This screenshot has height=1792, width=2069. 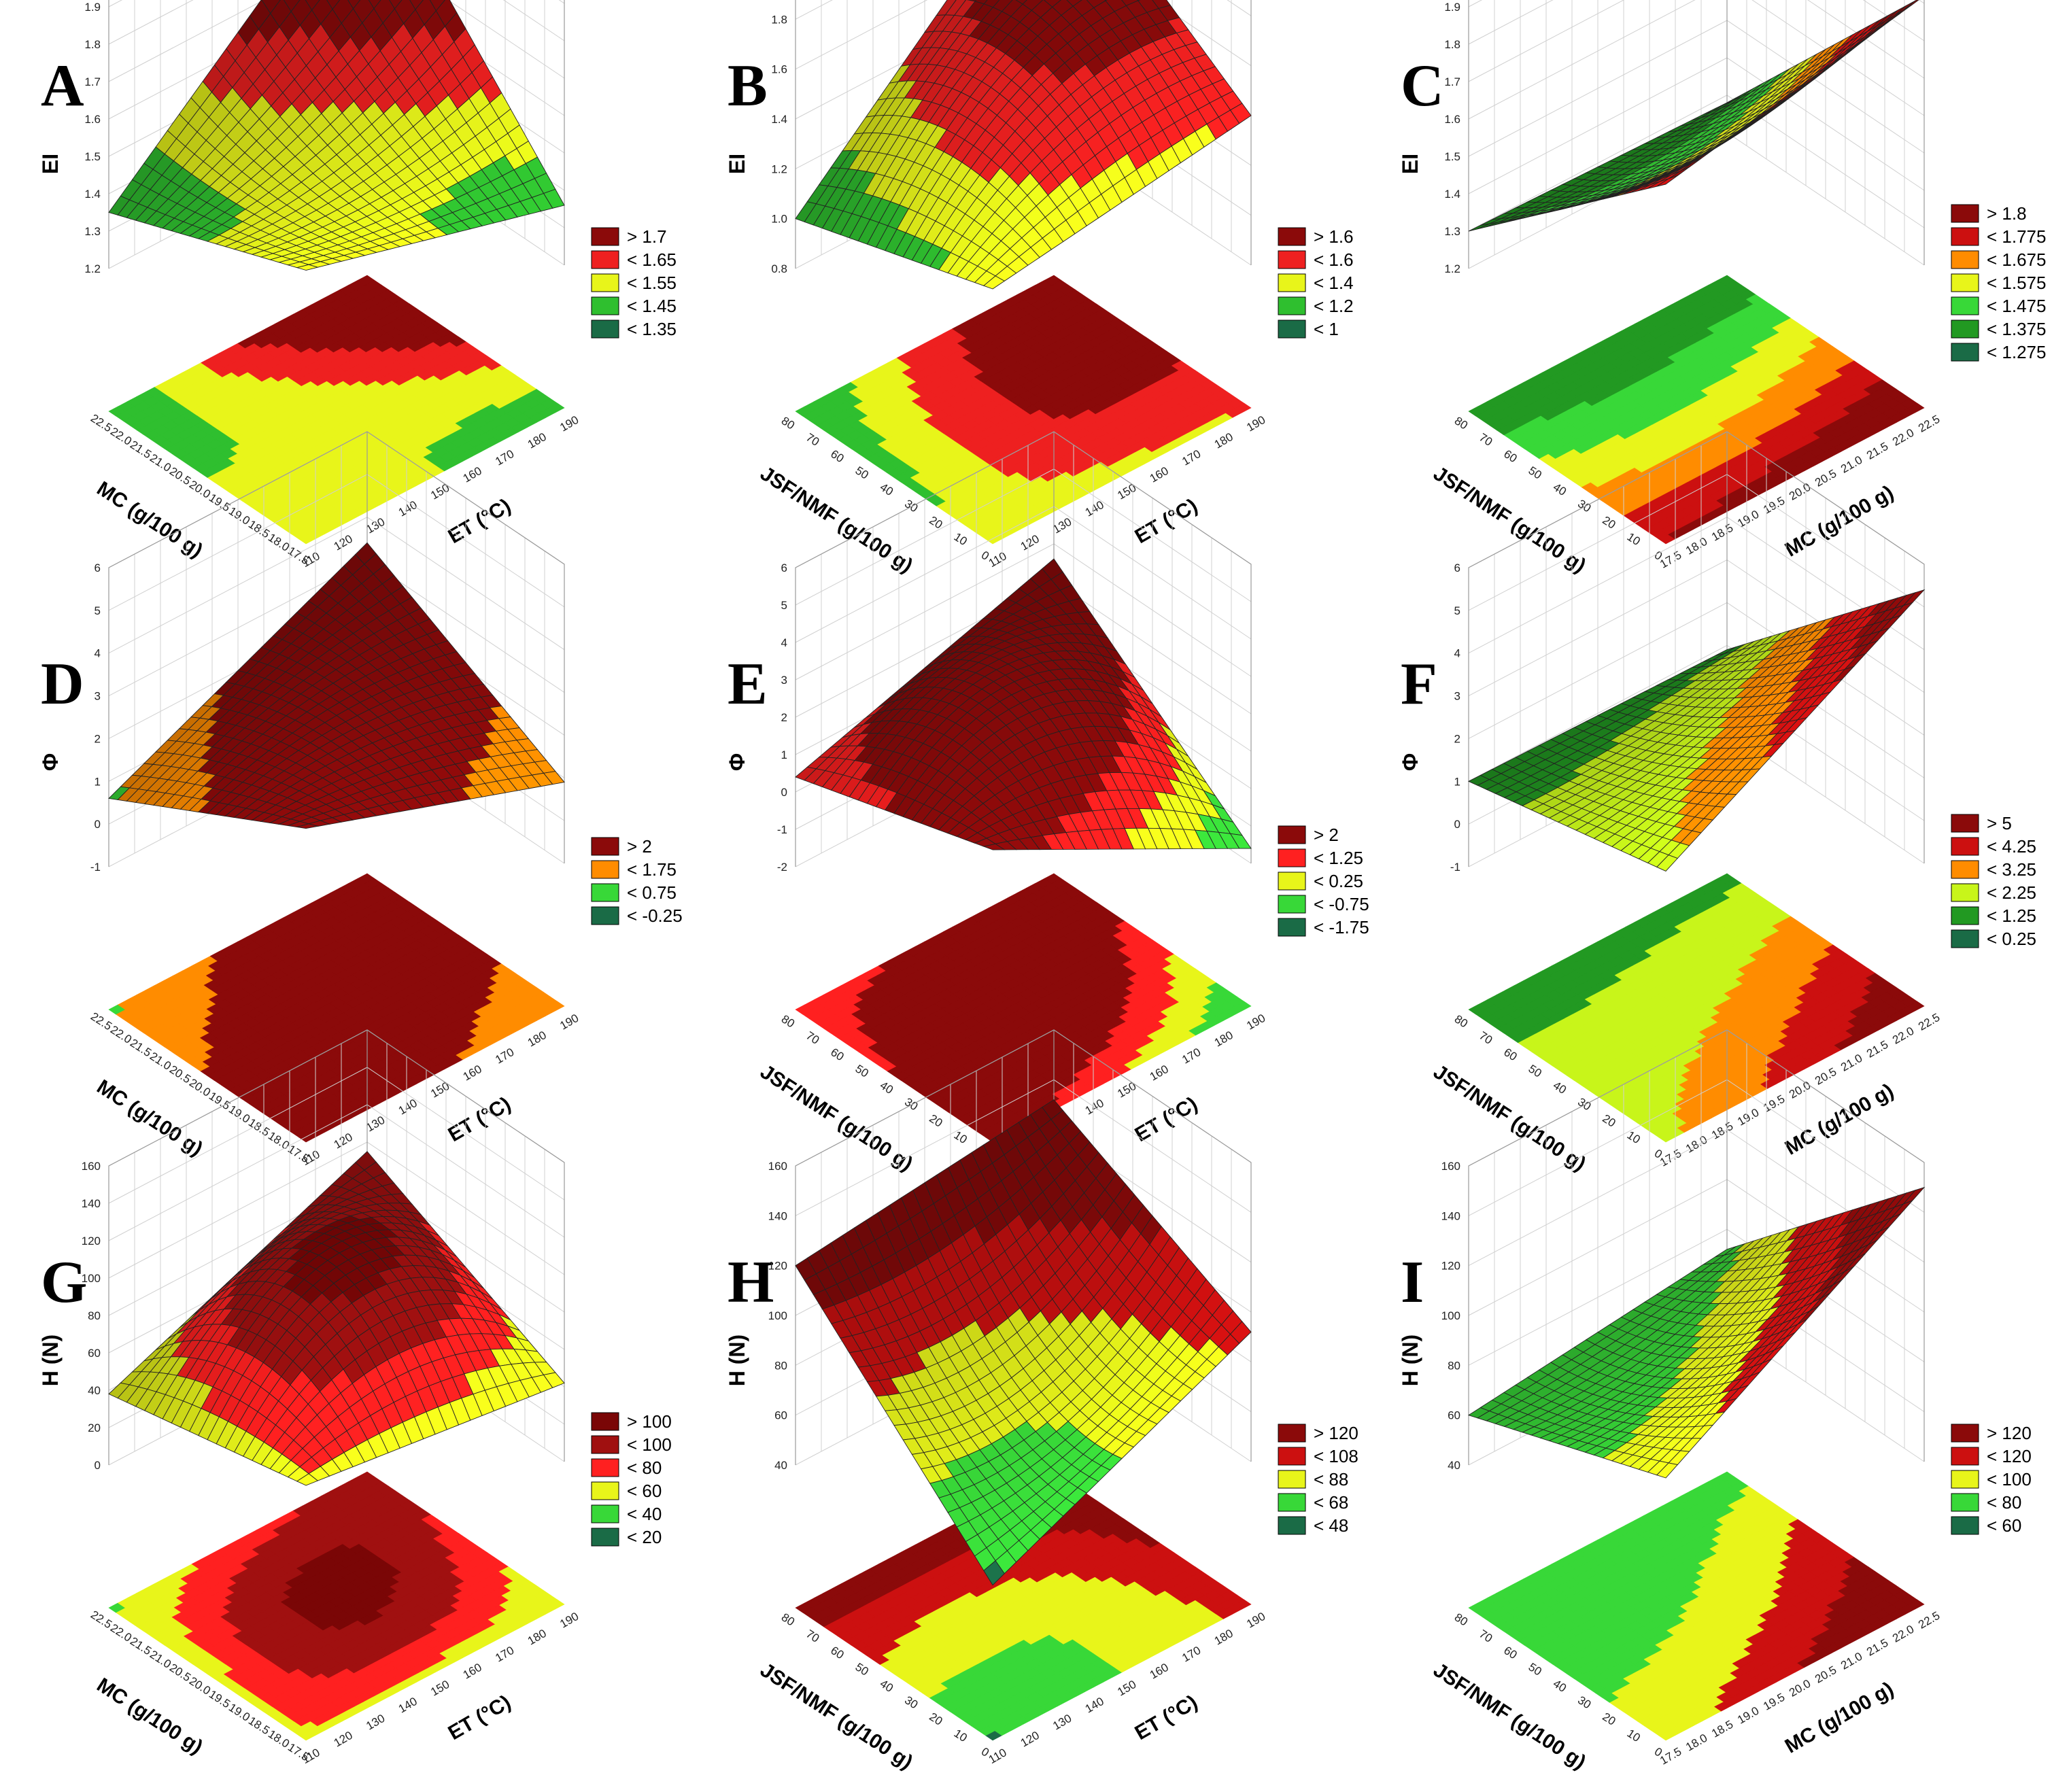 I want to click on plot-box, so click(x=1696, y=649).